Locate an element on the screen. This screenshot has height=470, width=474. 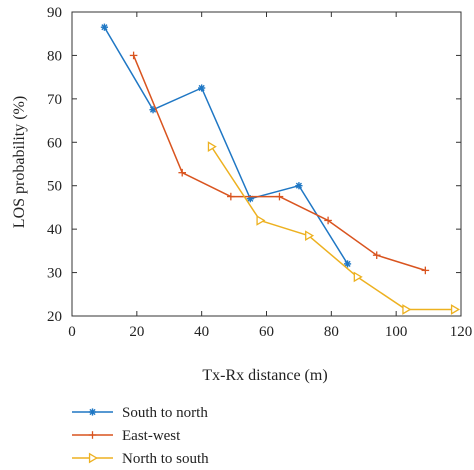
x-tick-label: 20 is located at coordinates (136, 332).